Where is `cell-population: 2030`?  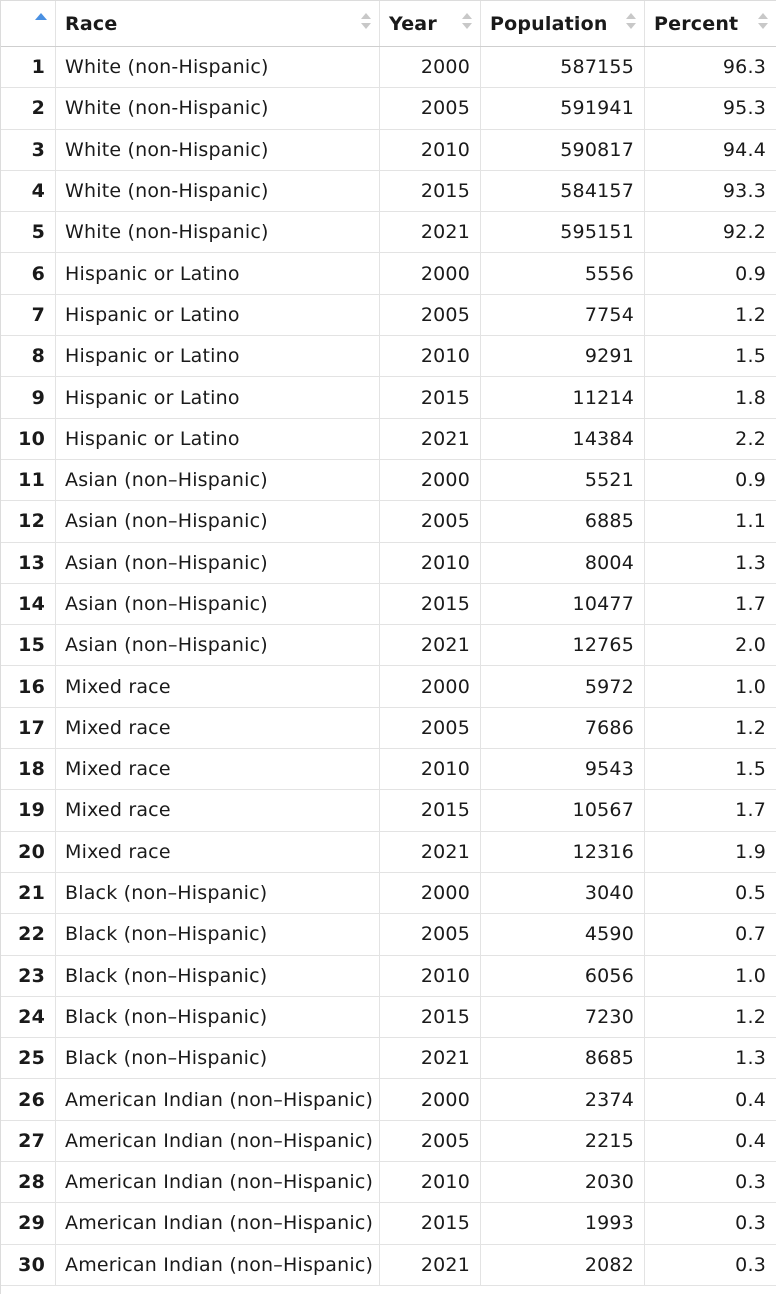
cell-population: 2030 is located at coordinates (563, 1182).